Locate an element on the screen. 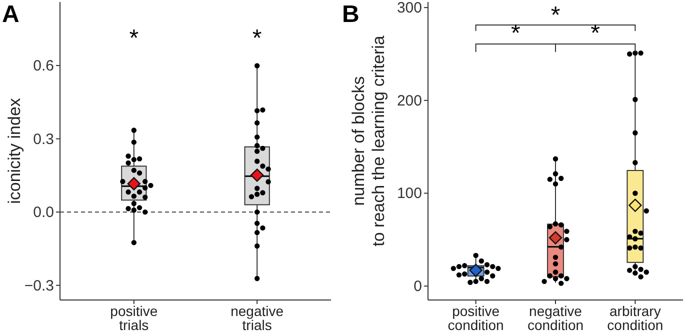 The image size is (685, 332). x-tick-label: positive condition is located at coordinates (476, 317).